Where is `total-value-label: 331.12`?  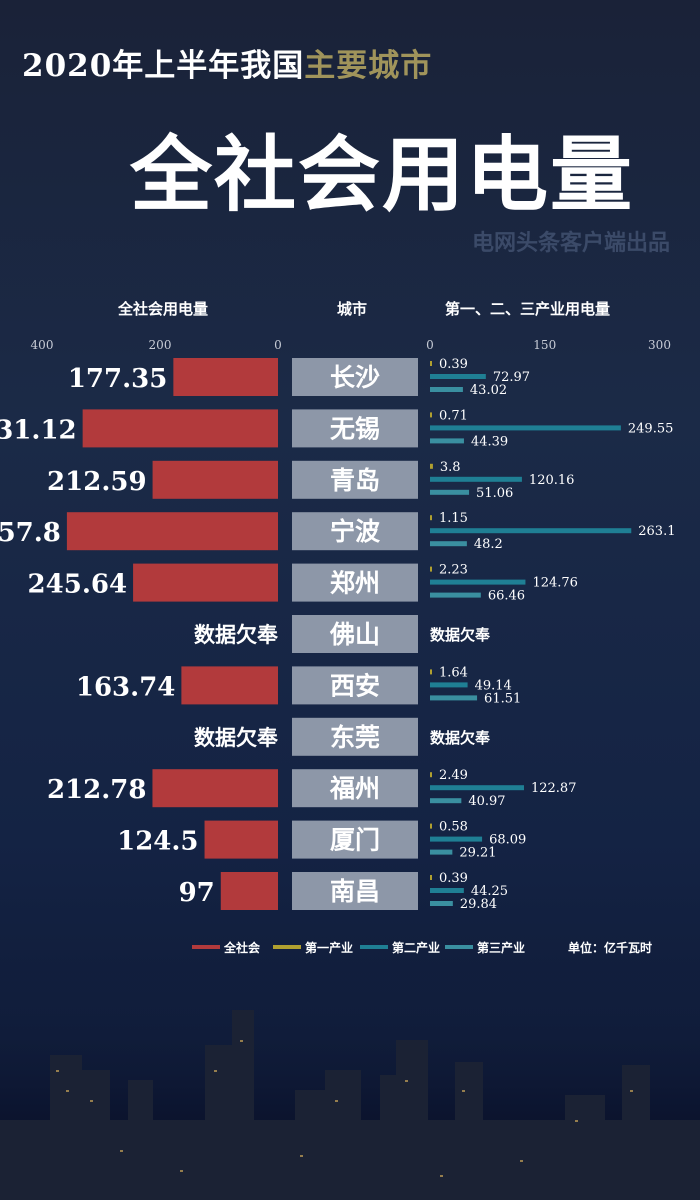
total-value-label: 331.12 is located at coordinates (38, 430).